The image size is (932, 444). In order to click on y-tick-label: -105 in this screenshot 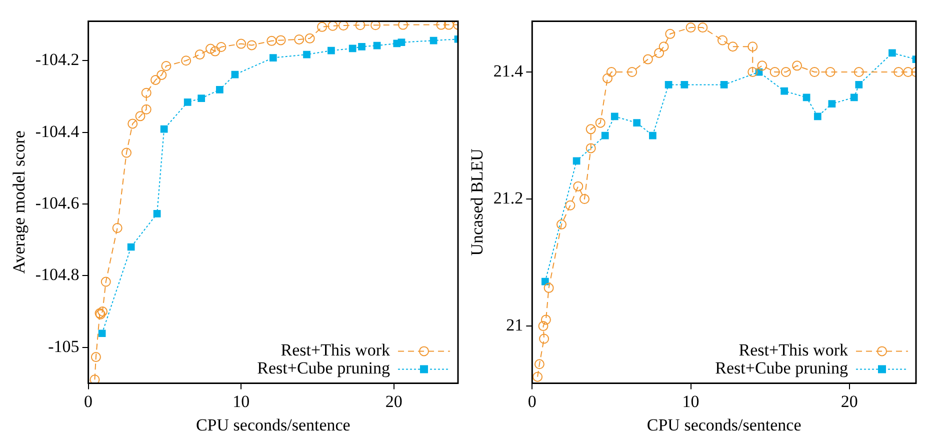, I will do `click(64, 346)`.